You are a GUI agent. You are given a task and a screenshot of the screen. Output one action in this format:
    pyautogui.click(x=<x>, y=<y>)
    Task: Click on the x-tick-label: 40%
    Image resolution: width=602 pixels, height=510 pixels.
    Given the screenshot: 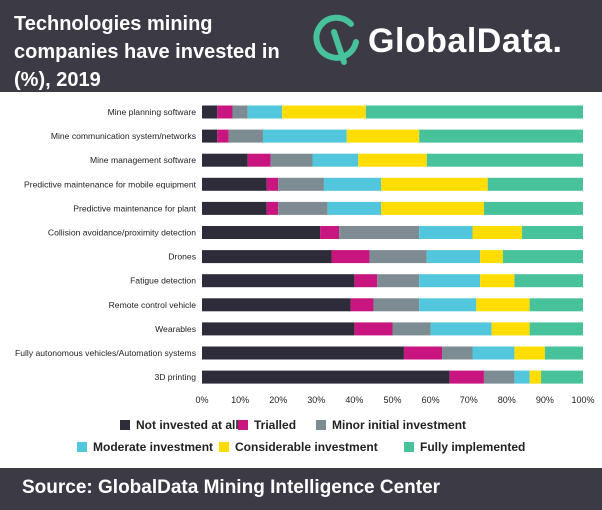 What is the action you would take?
    pyautogui.click(x=354, y=400)
    